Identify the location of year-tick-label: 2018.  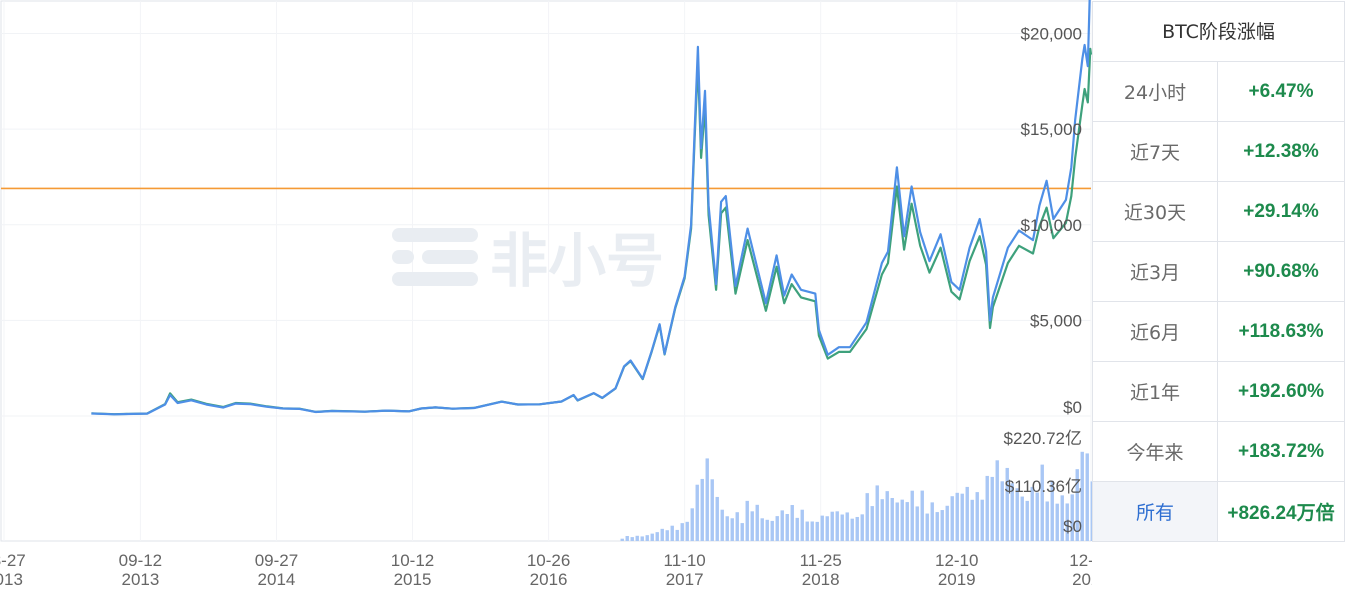
(821, 579).